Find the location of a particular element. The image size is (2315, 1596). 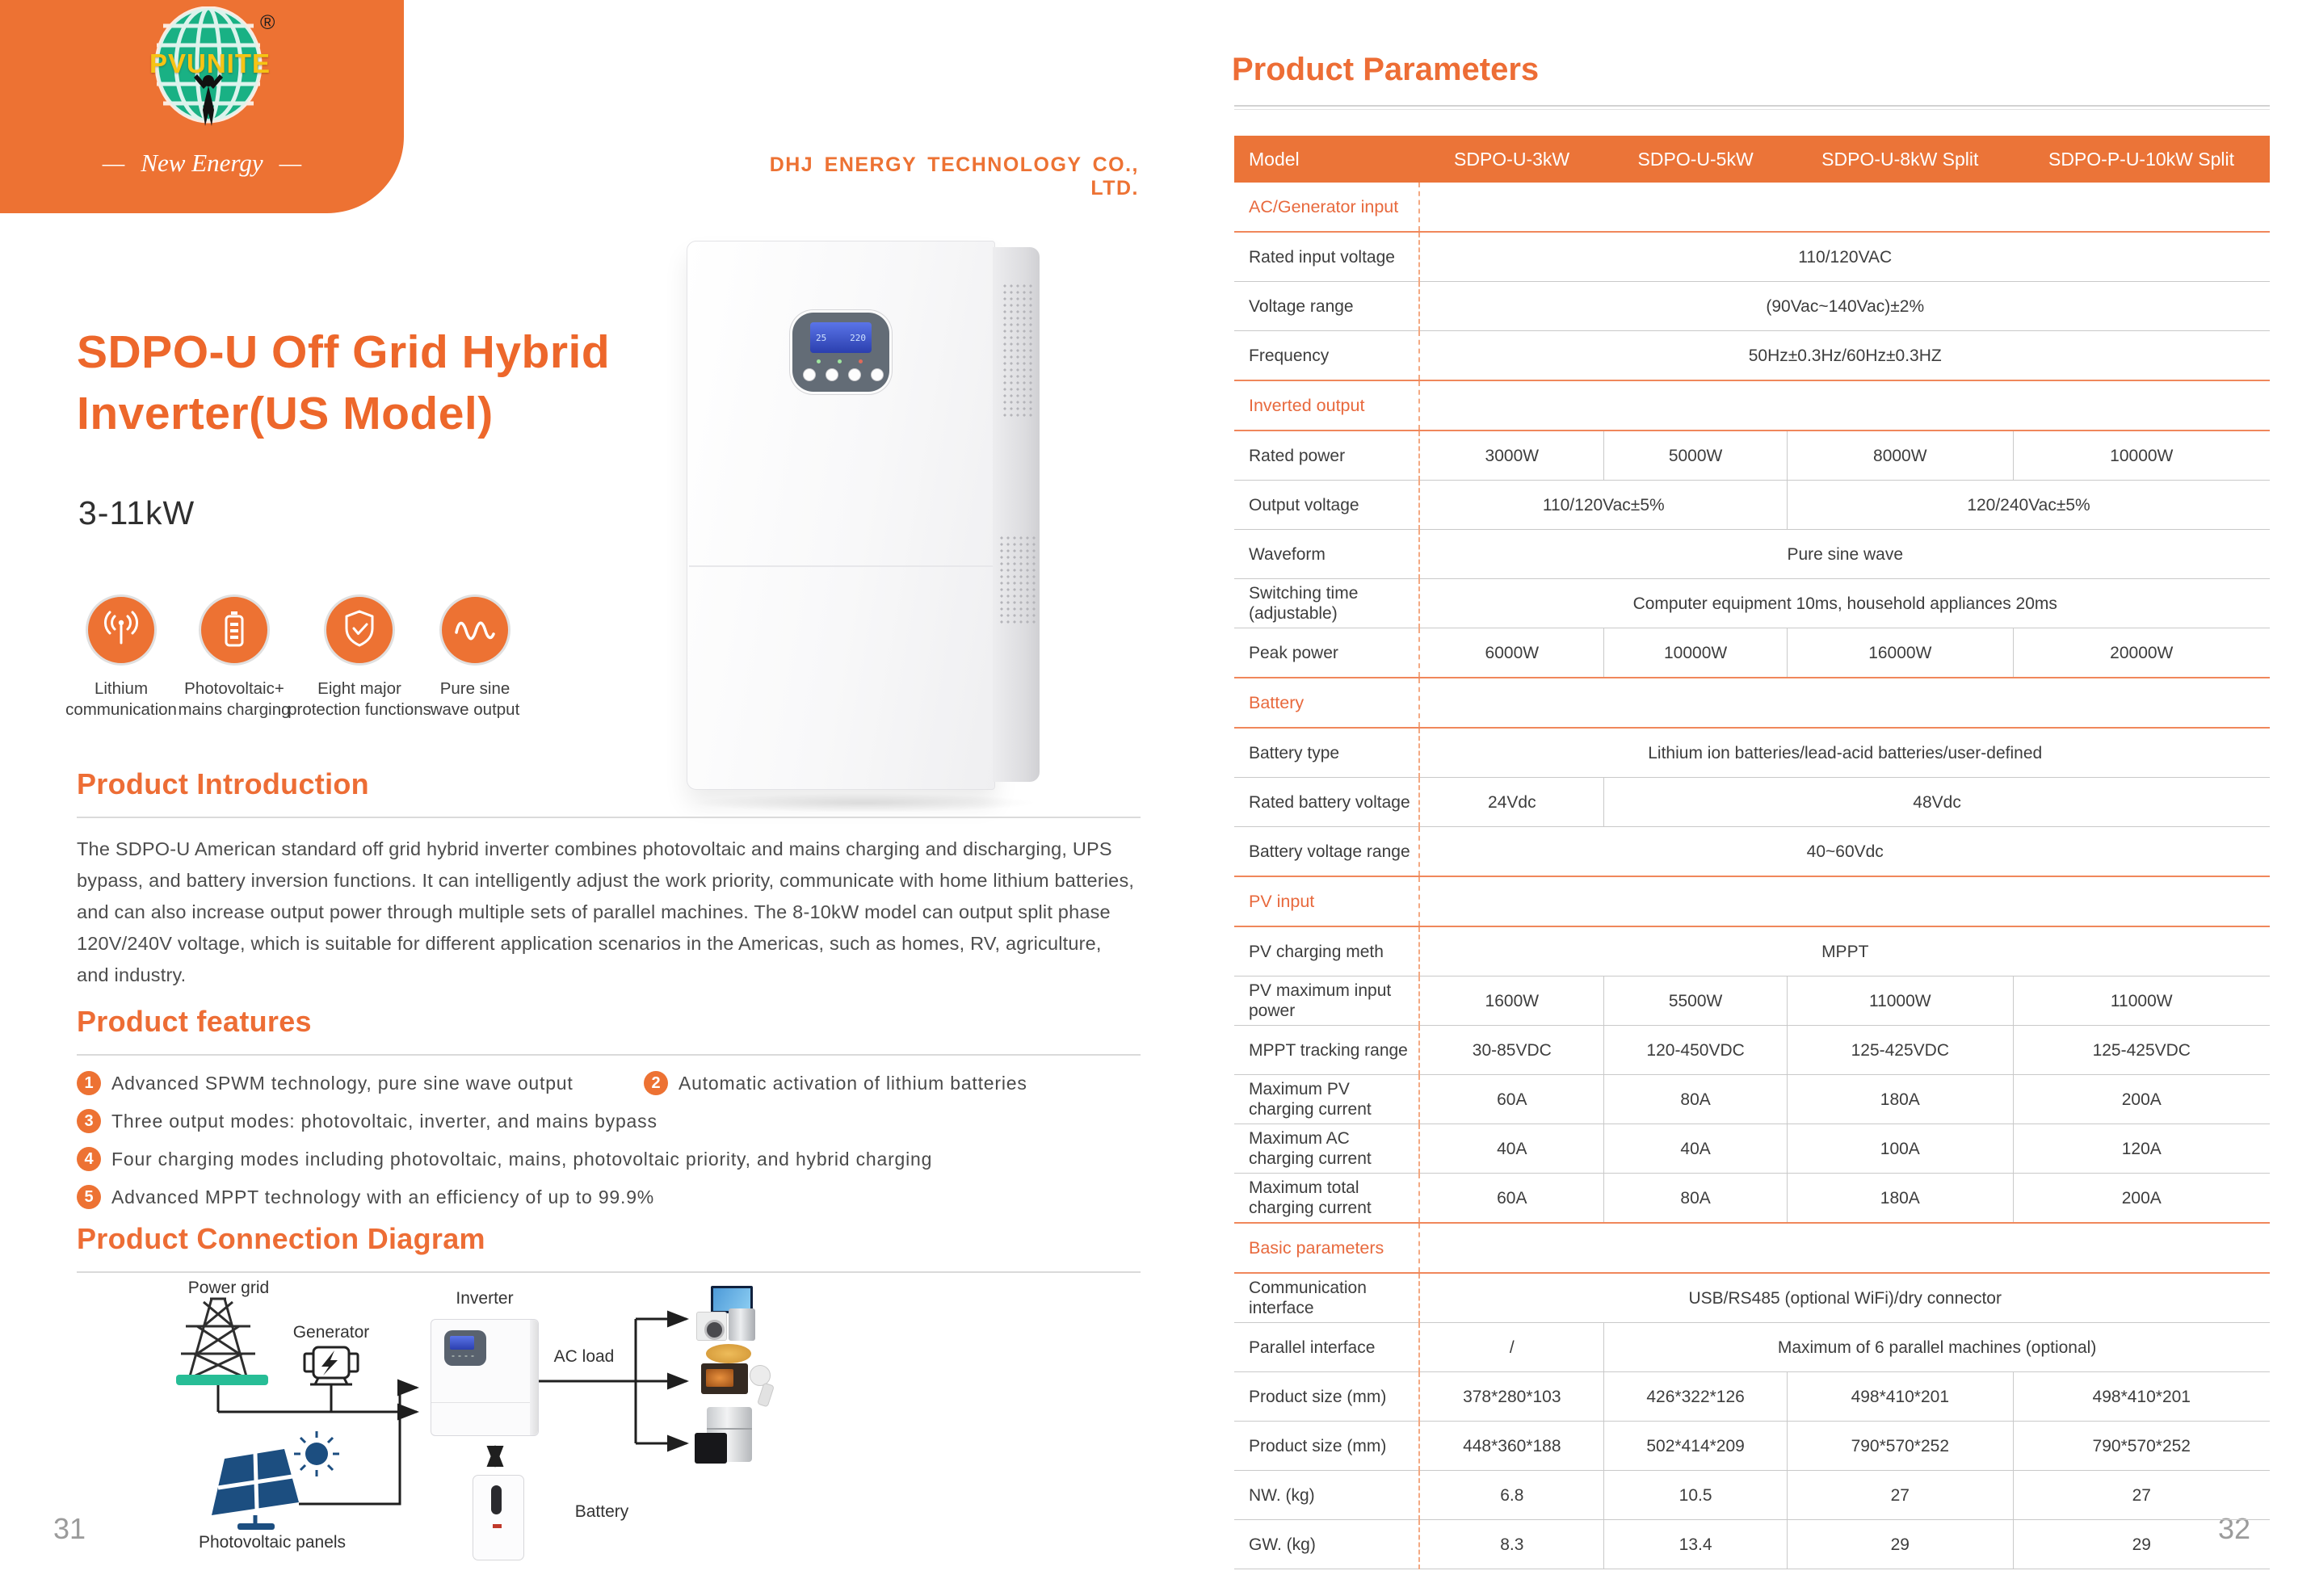

section-title: AC/Generator input is located at coordinates (1327, 208).